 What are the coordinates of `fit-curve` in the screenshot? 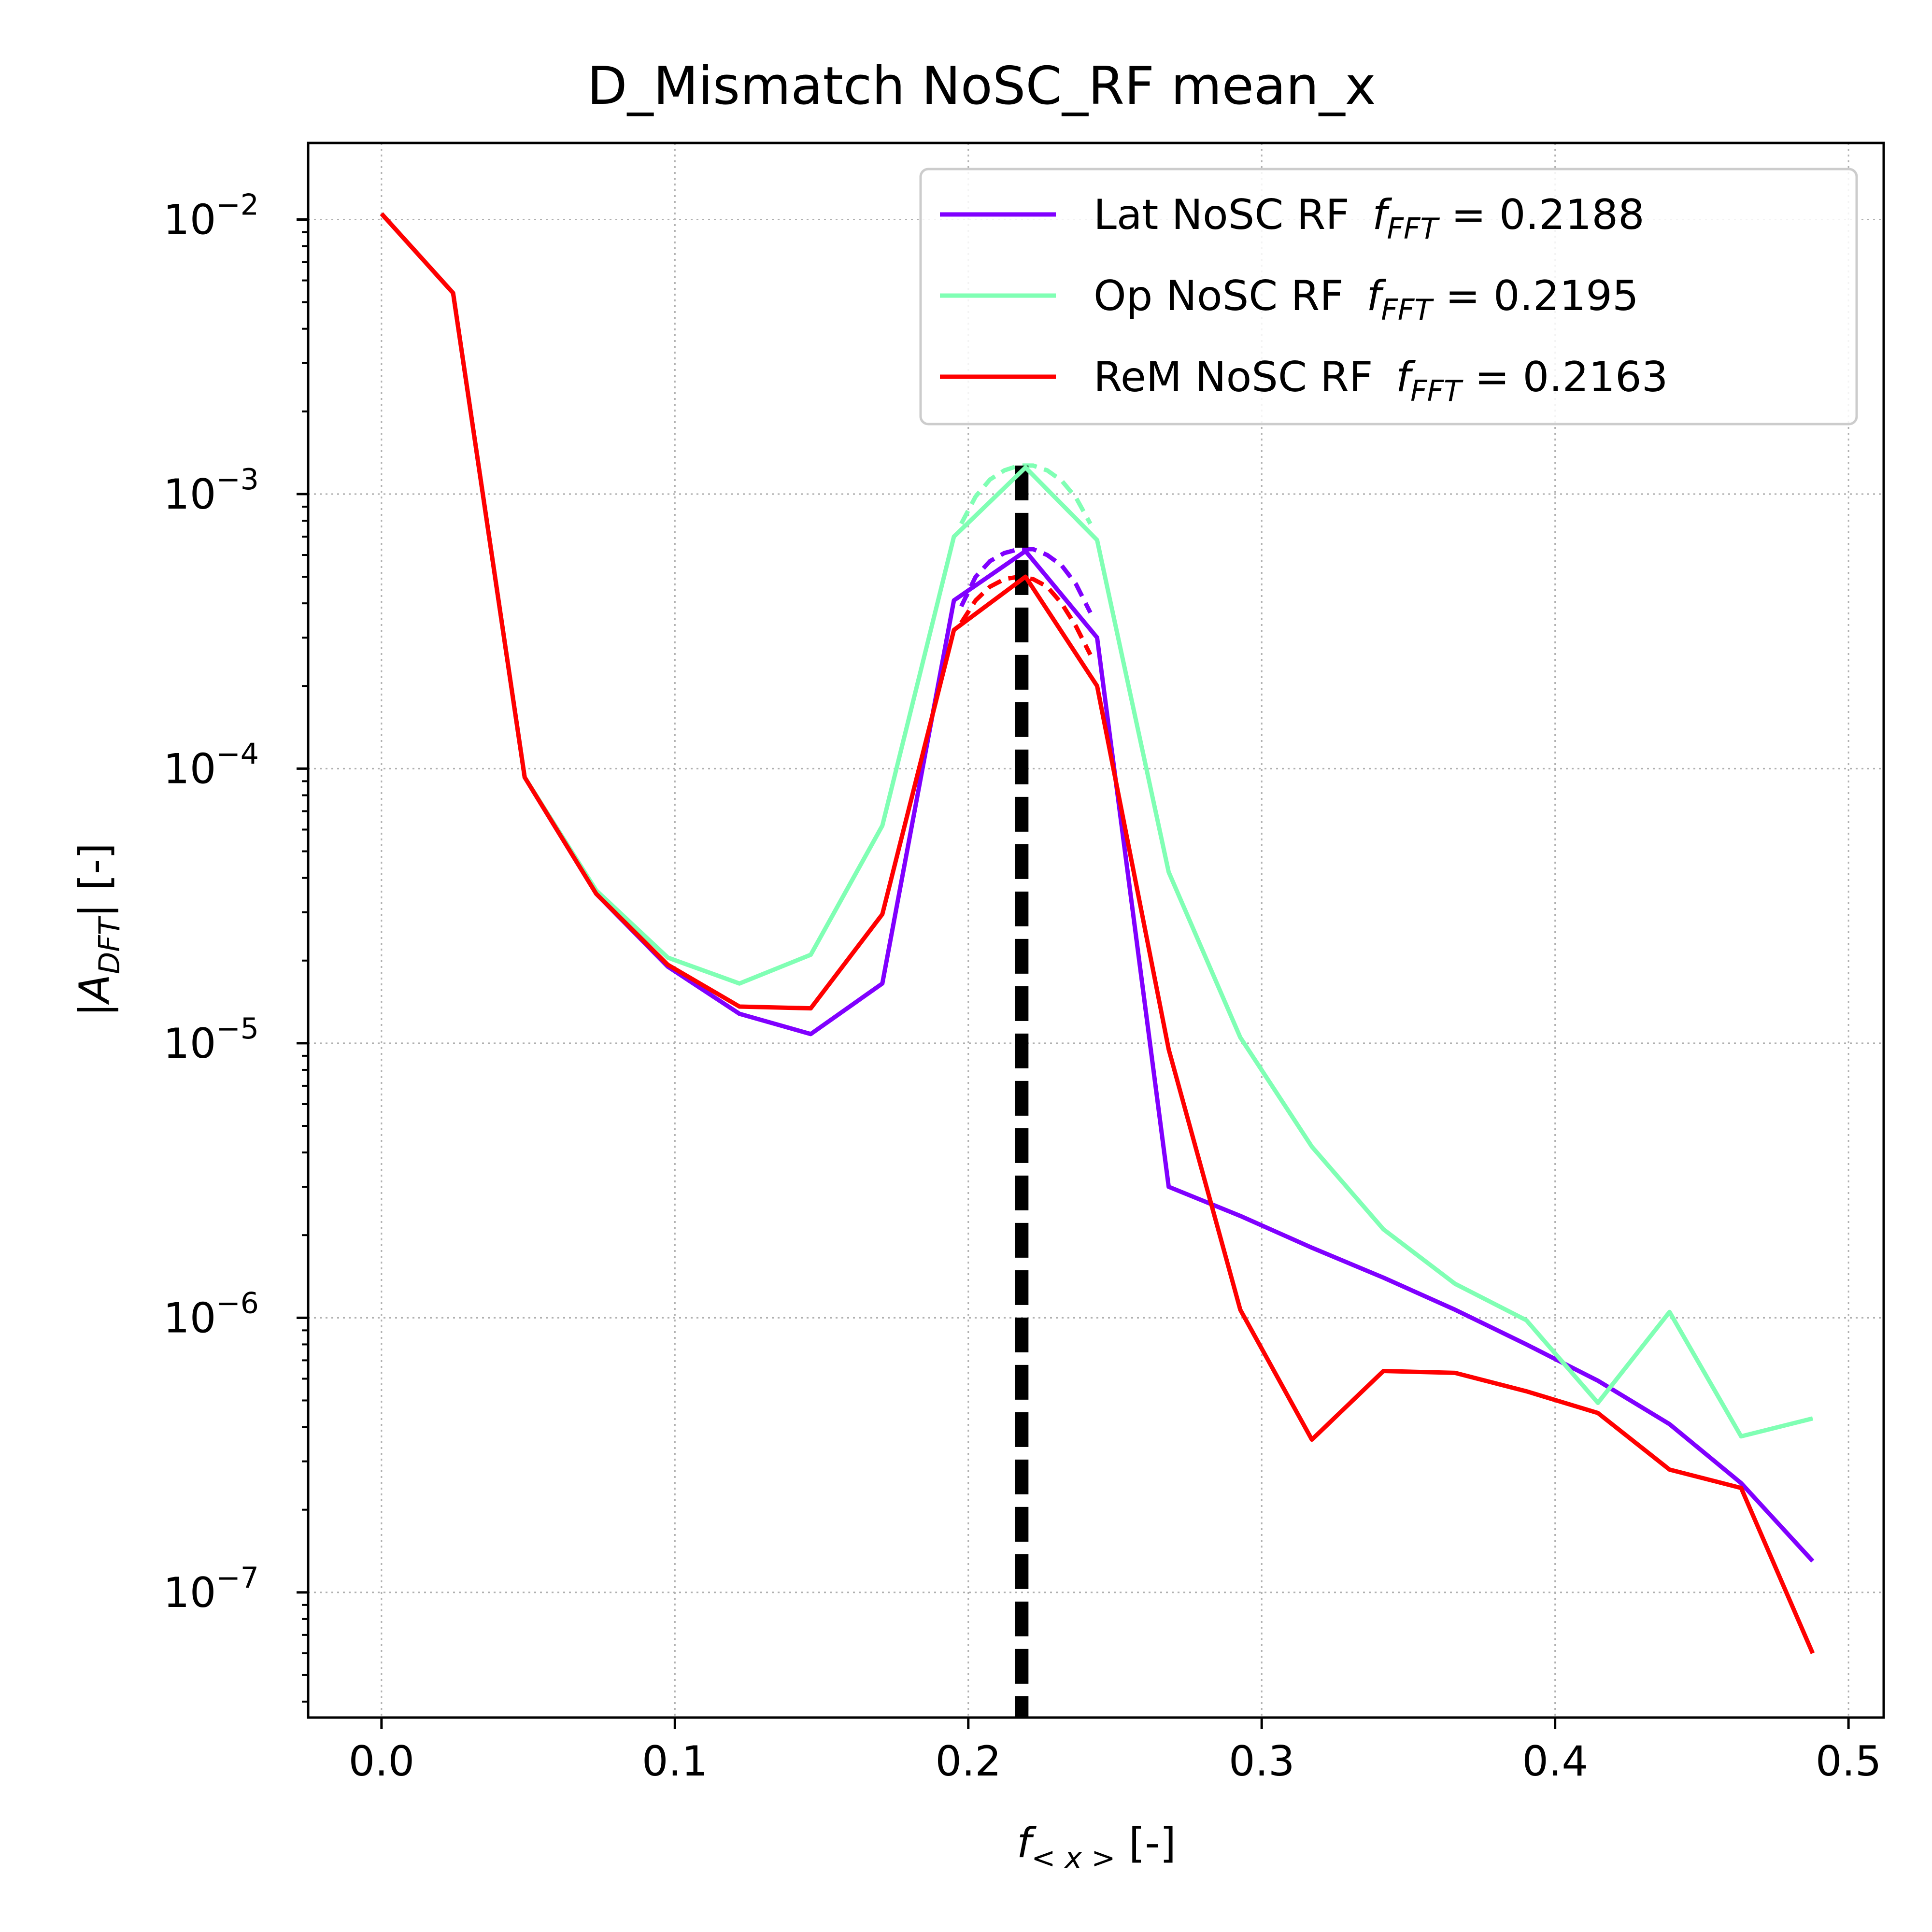 It's located at (1026, 615).